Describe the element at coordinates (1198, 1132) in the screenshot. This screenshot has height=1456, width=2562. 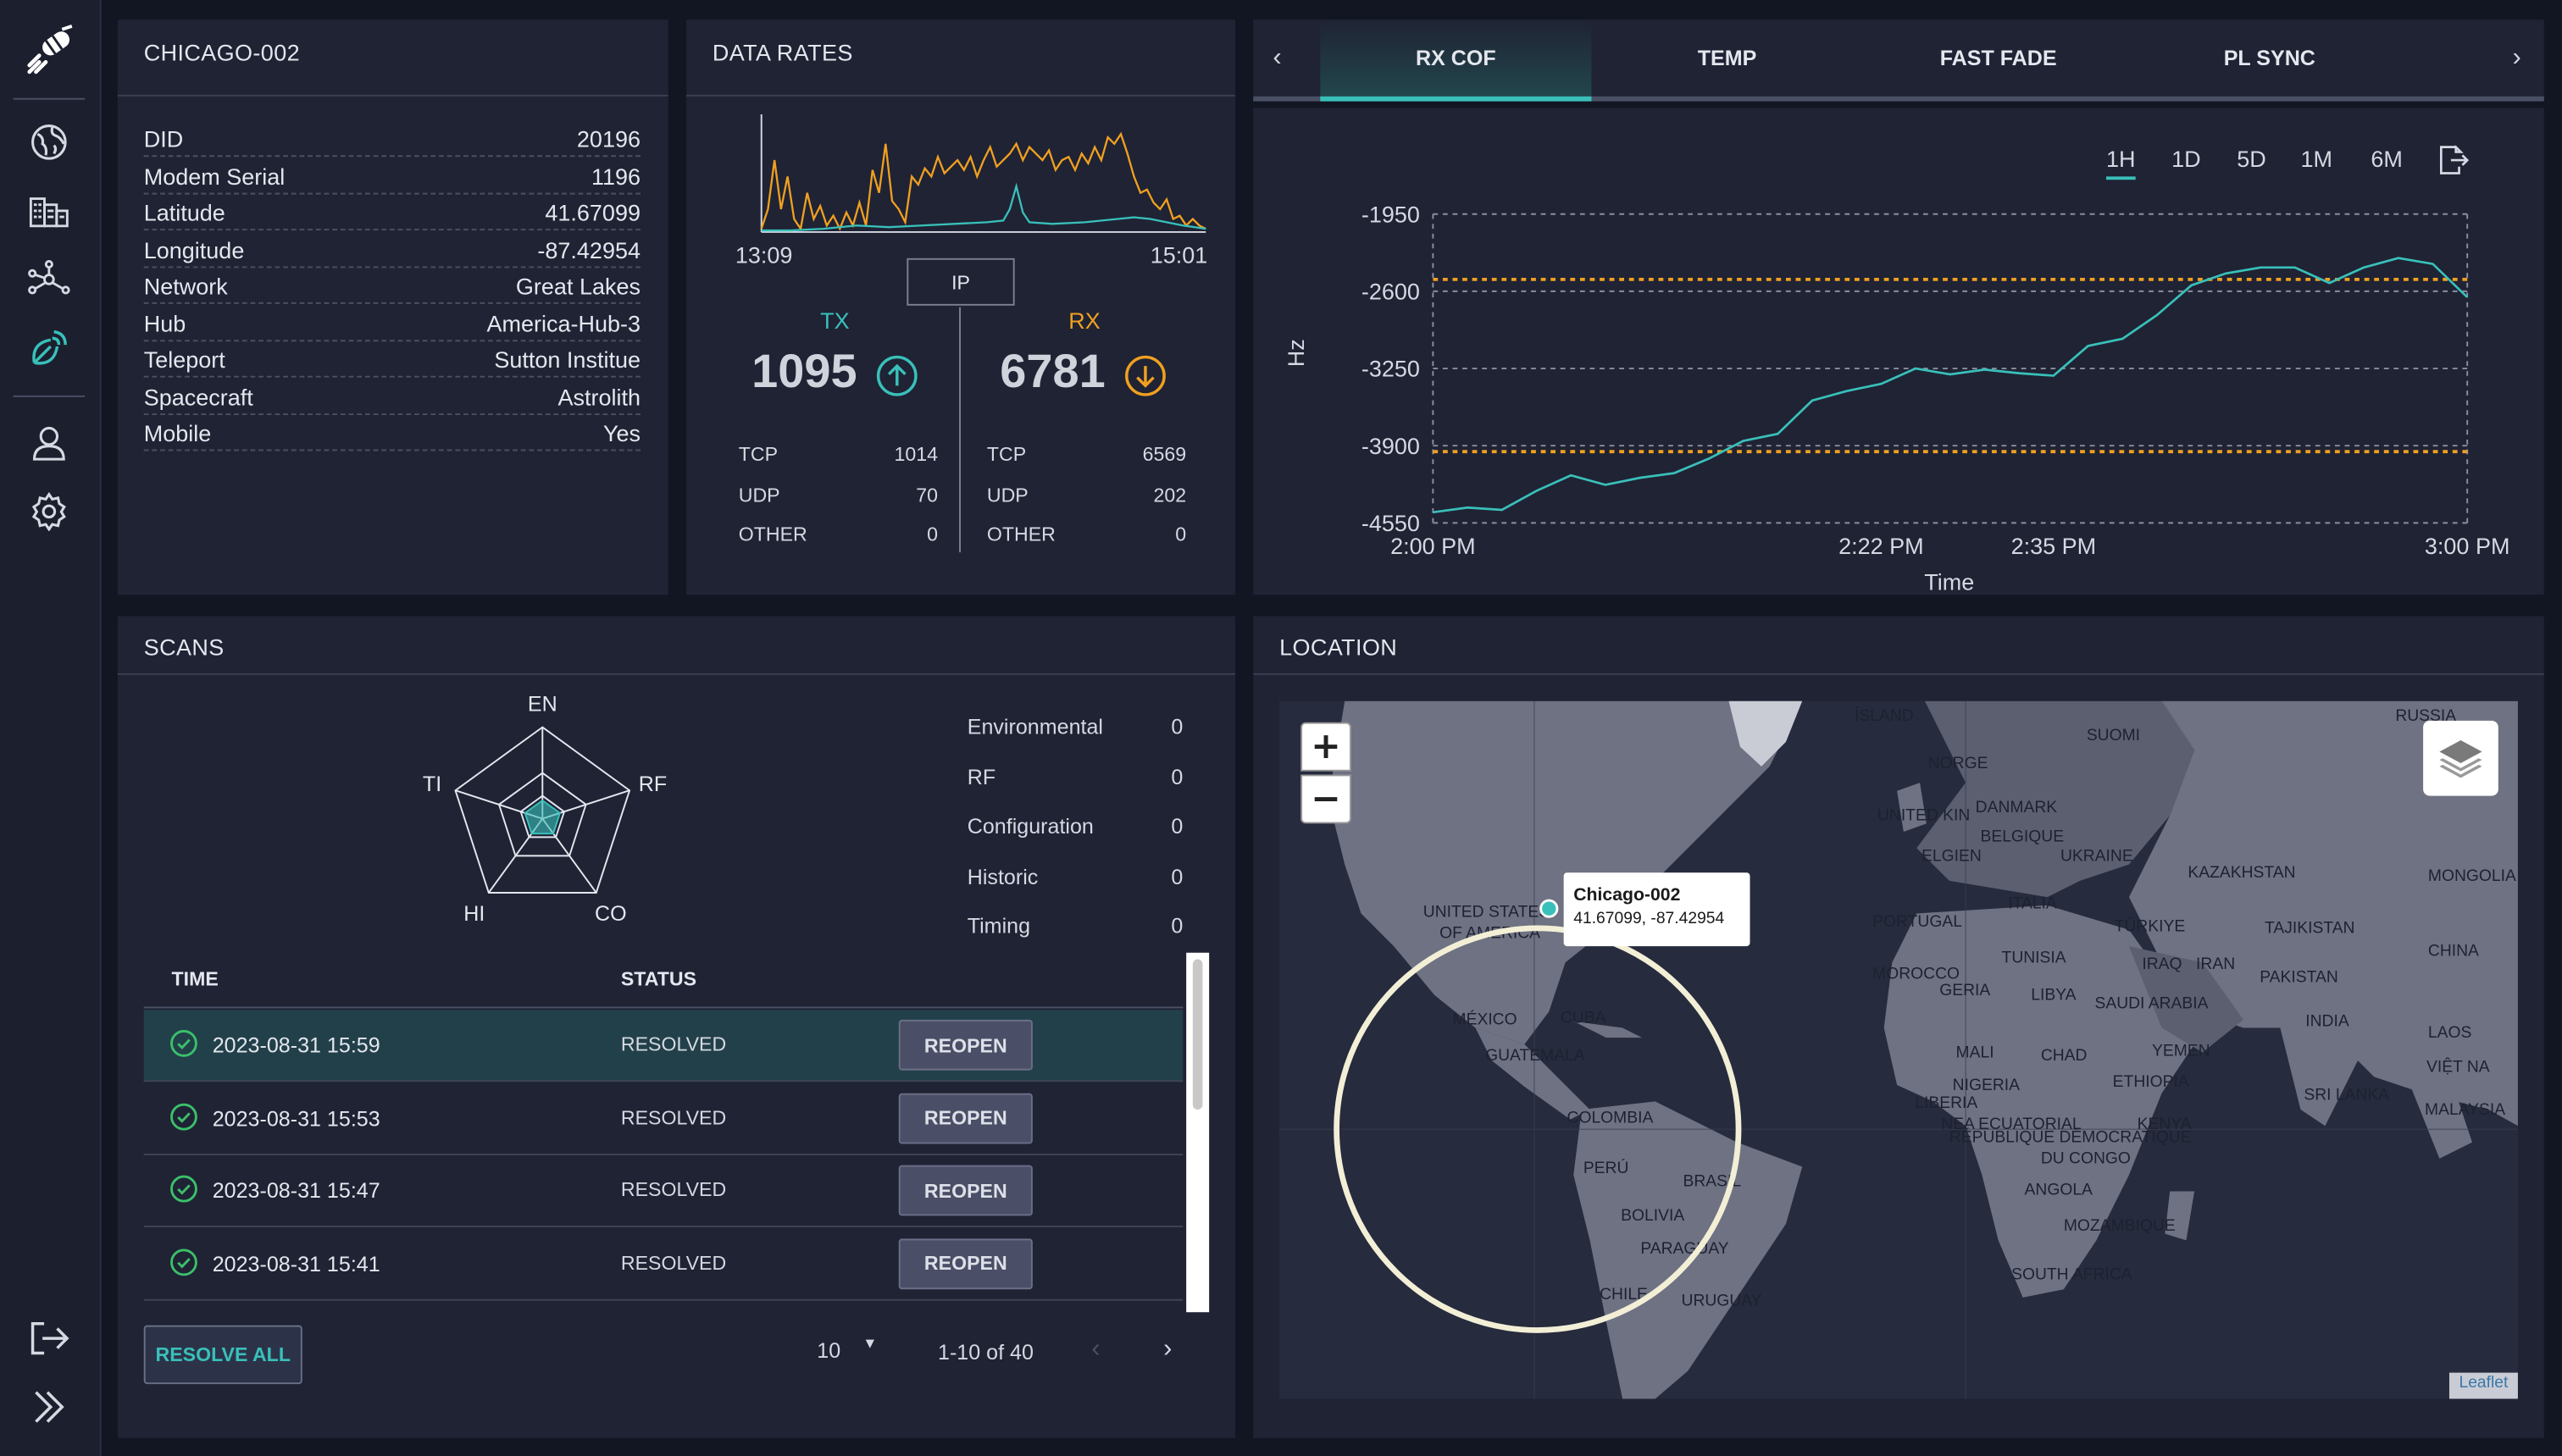
I see `table-scrollbar` at that location.